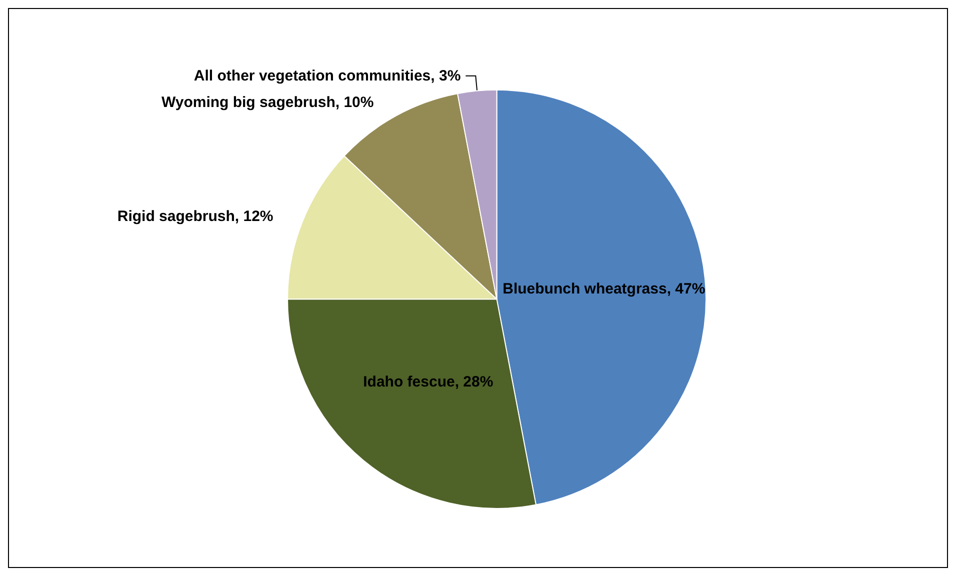 This screenshot has height=579, width=958. What do you see at coordinates (327, 75) in the screenshot?
I see `slice-label: All other vegetation communities, 3%` at bounding box center [327, 75].